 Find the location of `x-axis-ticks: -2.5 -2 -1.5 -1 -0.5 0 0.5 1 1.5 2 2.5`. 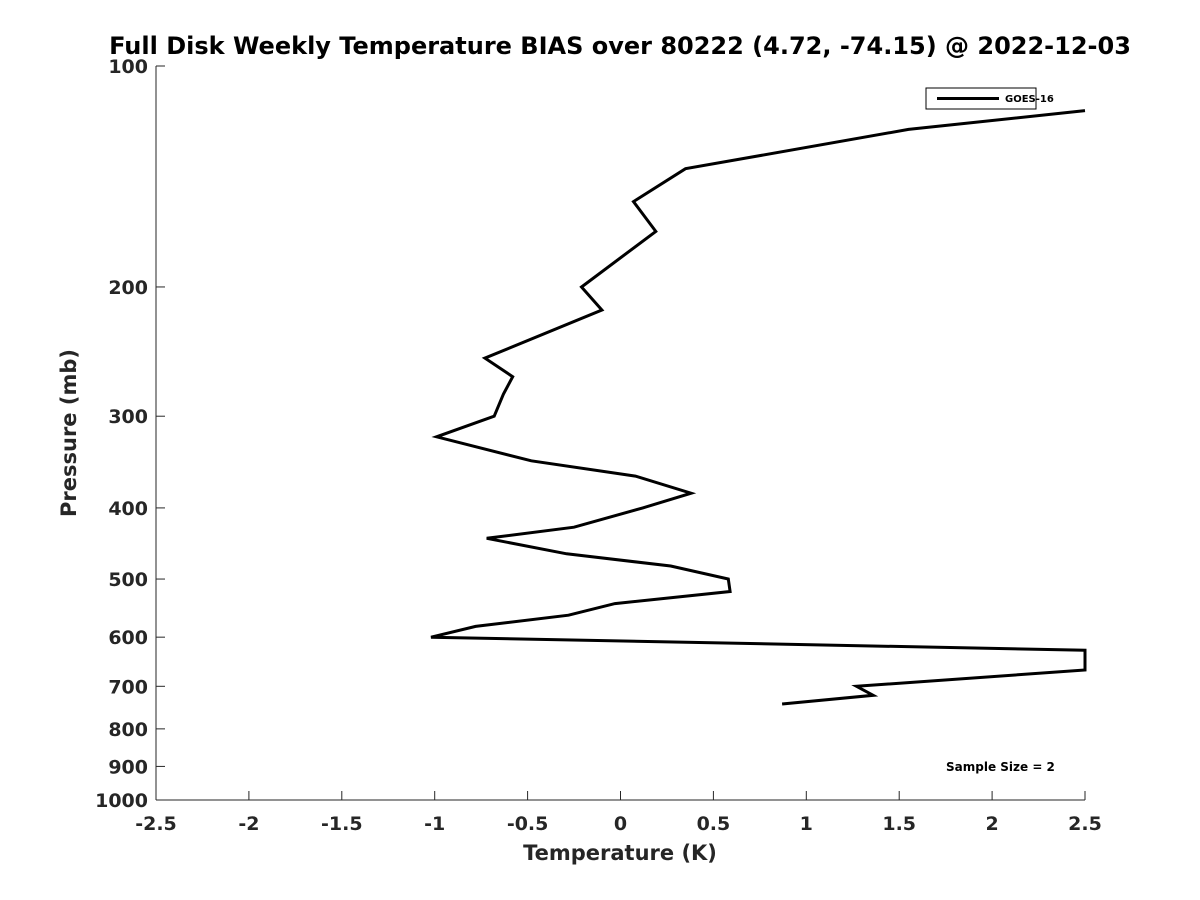

x-axis-ticks: -2.5 -2 -1.5 -1 -0.5 0 0.5 1 1.5 2 2.5 is located at coordinates (618, 813).